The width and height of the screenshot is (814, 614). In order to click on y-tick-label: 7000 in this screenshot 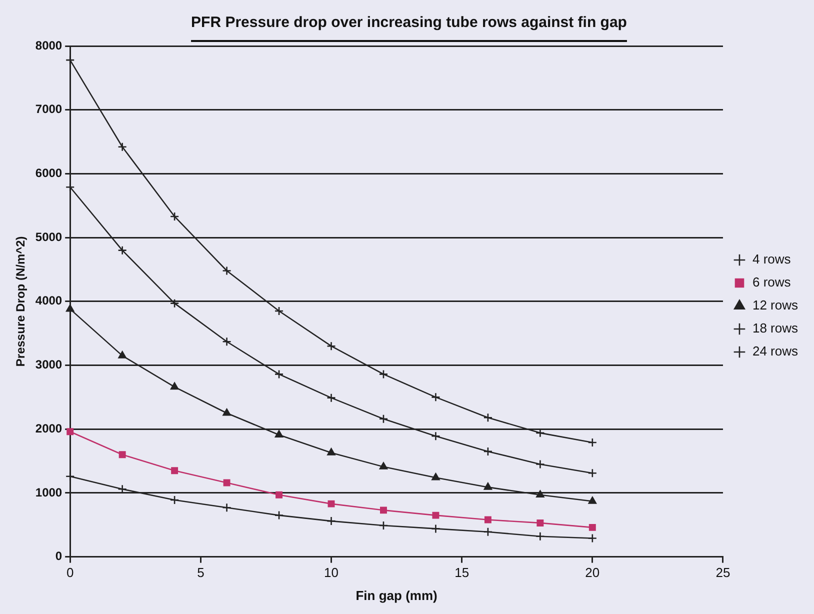, I will do `click(48, 109)`.